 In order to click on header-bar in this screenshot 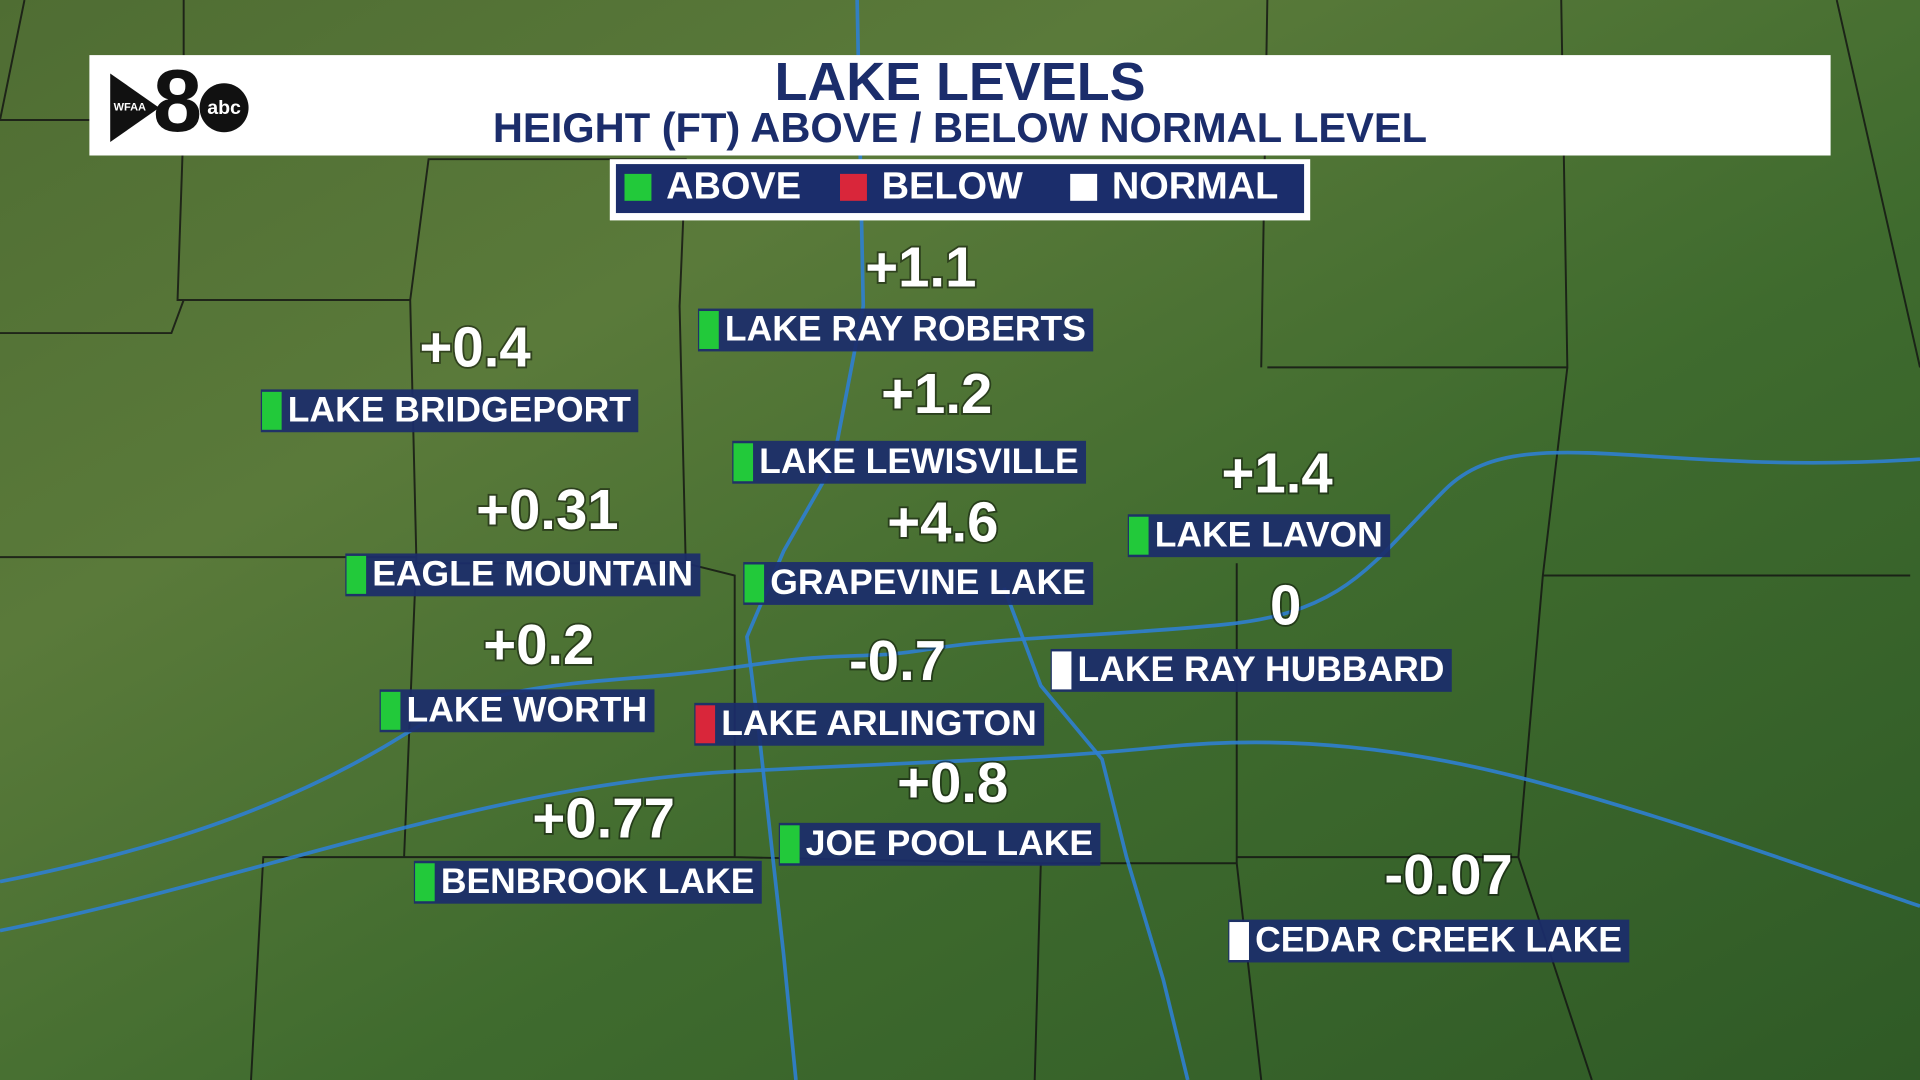, I will do `click(960, 105)`.